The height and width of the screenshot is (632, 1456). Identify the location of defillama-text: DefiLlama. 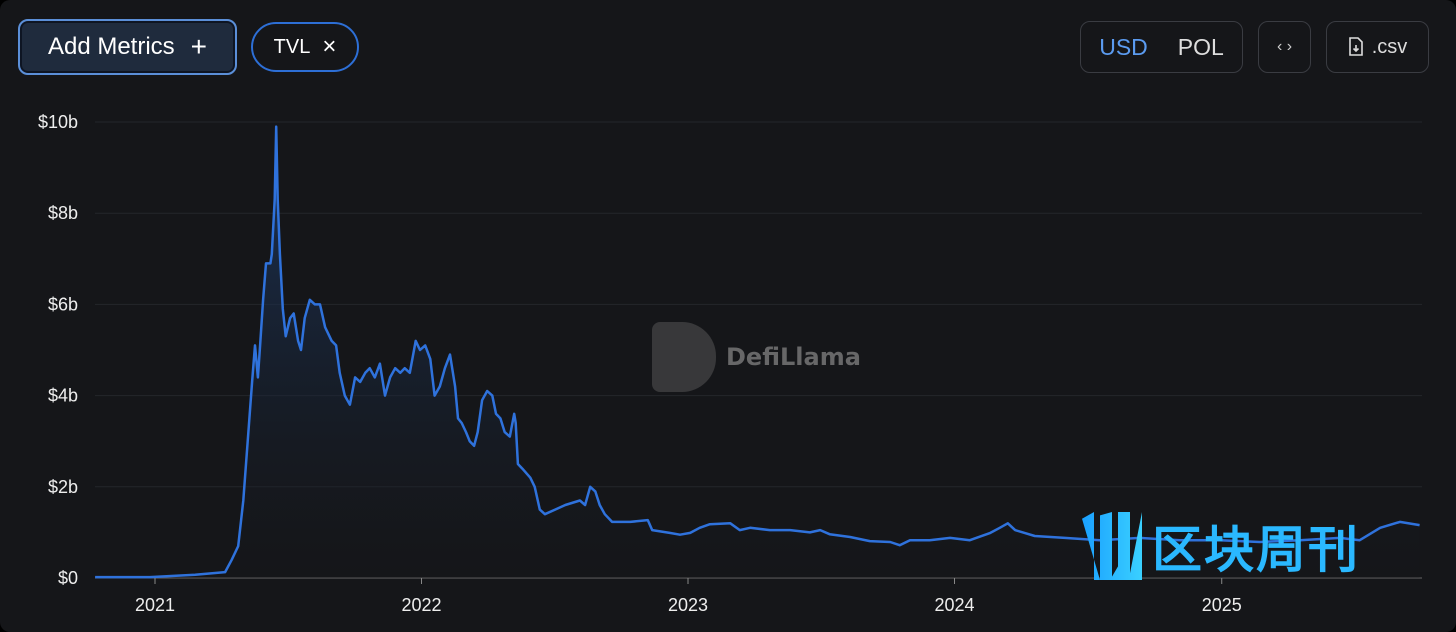
(793, 357).